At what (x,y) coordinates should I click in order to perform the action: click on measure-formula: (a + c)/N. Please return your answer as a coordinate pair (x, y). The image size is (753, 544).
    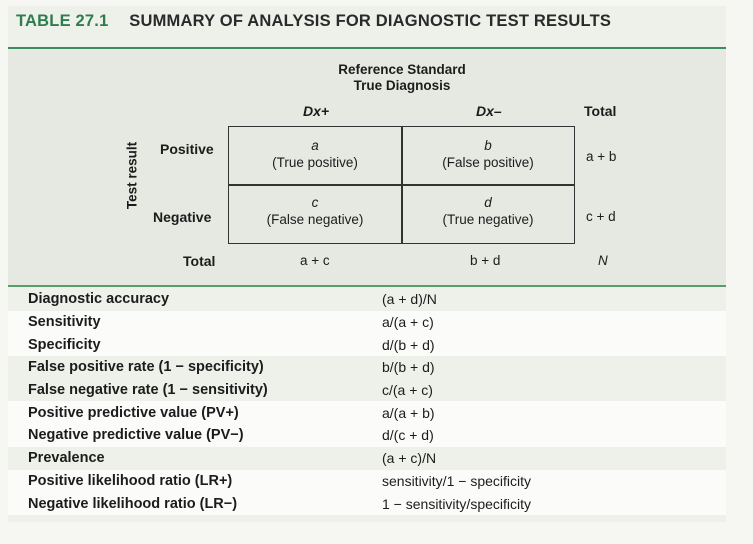
    Looking at the image, I should click on (409, 458).